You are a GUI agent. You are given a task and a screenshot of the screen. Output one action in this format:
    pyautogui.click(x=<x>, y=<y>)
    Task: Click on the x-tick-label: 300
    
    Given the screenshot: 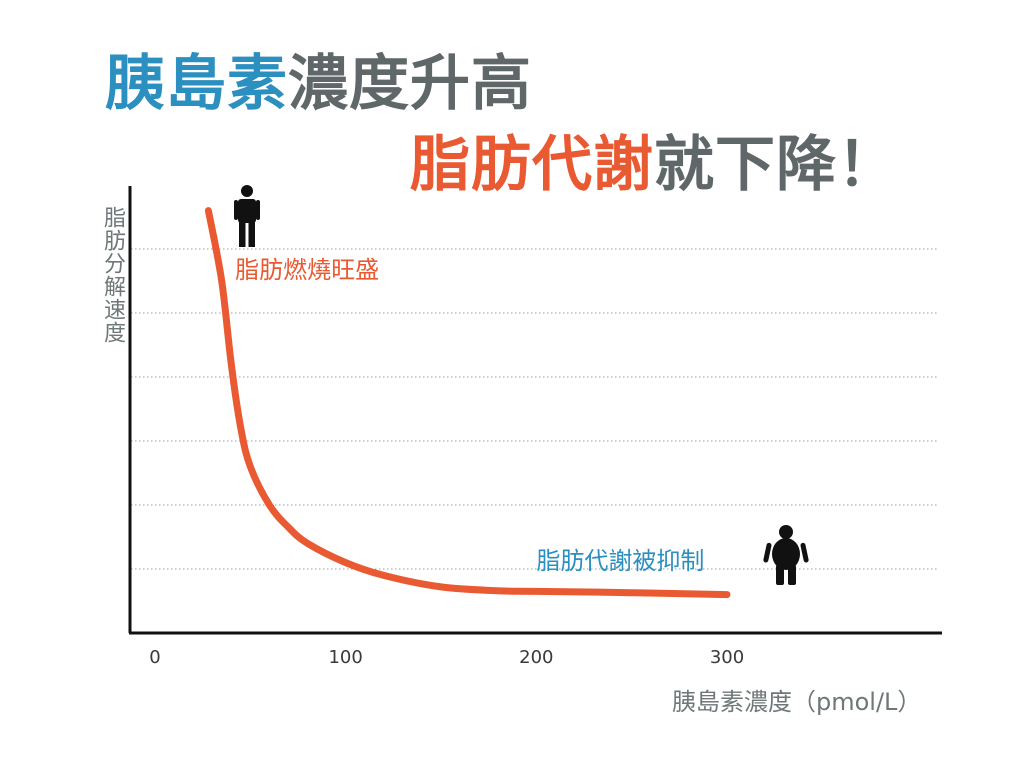 What is the action you would take?
    pyautogui.click(x=727, y=657)
    